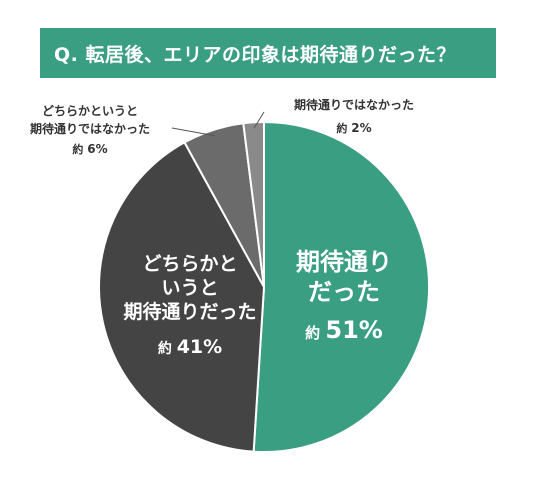 The image size is (536, 482). I want to click on slice-label-somewhat-expected: どちらかというと期待通りだった, so click(189, 288).